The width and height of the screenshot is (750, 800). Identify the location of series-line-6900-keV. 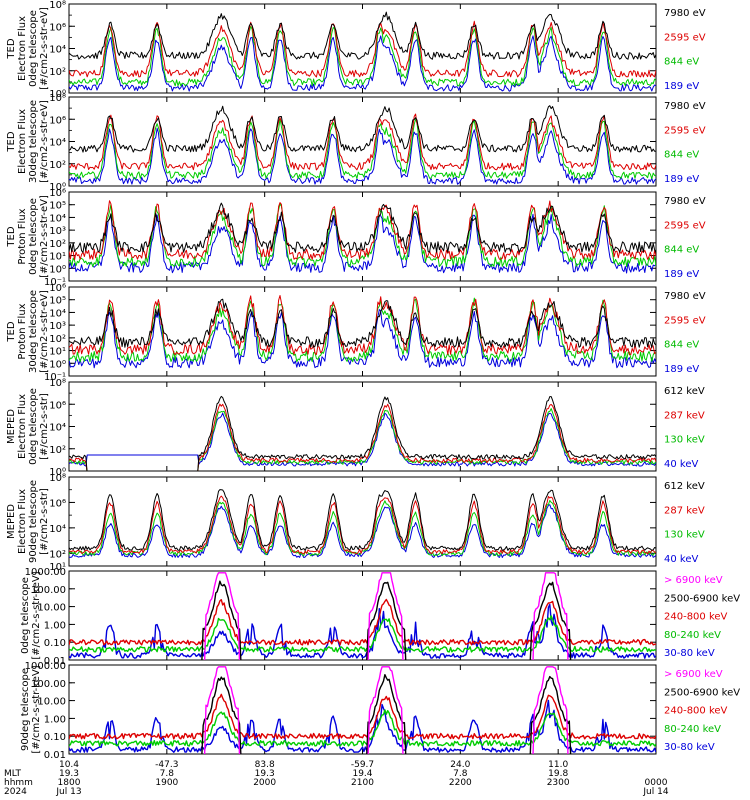
(386, 710).